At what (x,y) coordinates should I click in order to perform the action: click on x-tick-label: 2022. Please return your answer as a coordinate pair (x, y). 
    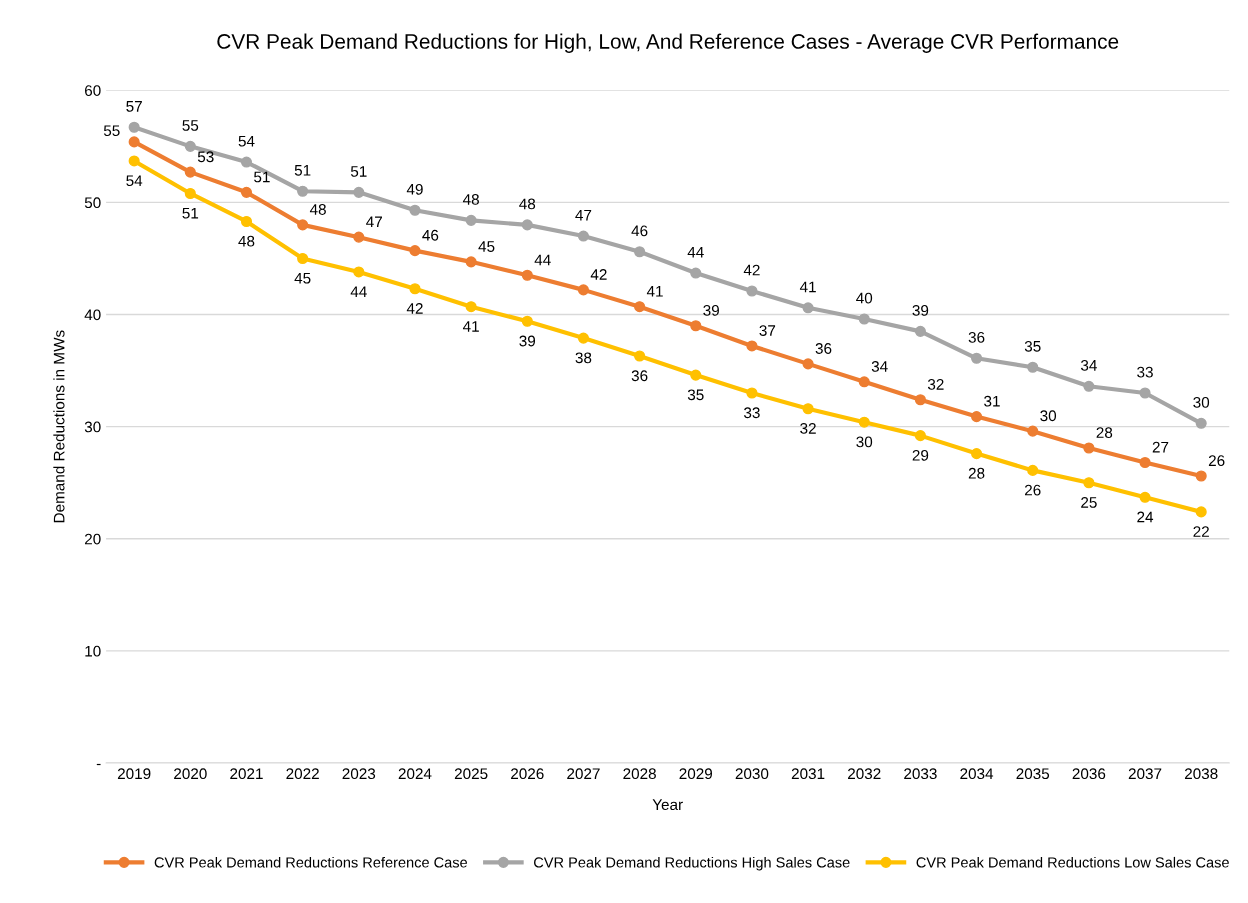
    Looking at the image, I should click on (302, 774).